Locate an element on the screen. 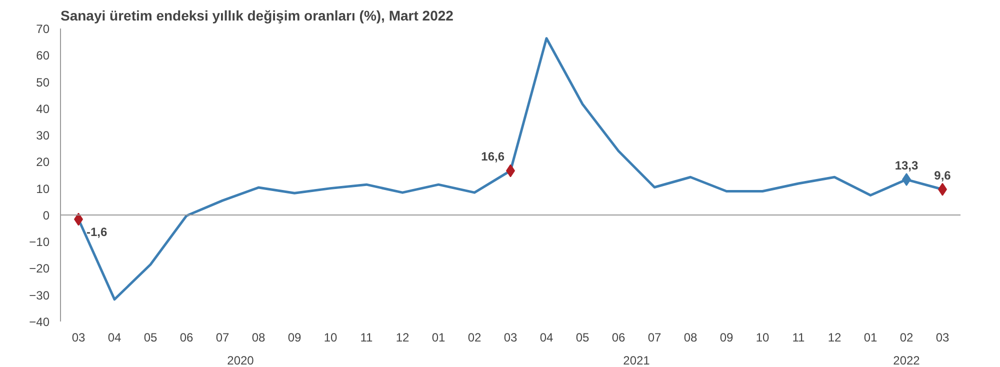  chart-title: Sanayi üretim endeksi yıllık değişim oranları (%), Mart 2022 is located at coordinates (257, 16).